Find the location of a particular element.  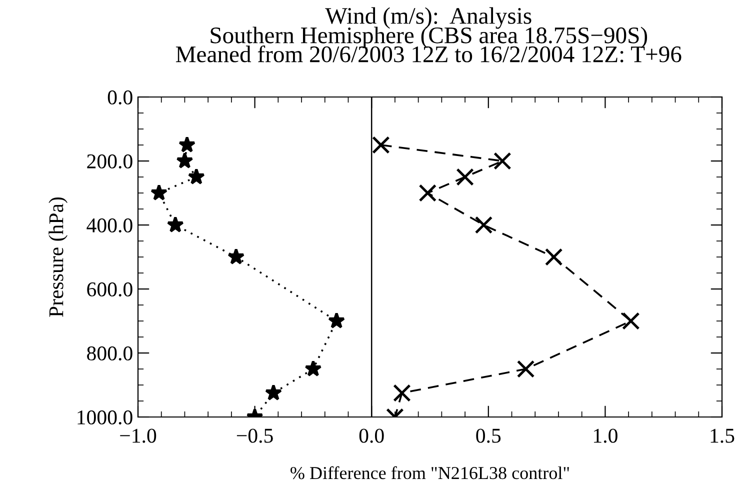

y-tick-label: 800.0 is located at coordinates (109, 353).